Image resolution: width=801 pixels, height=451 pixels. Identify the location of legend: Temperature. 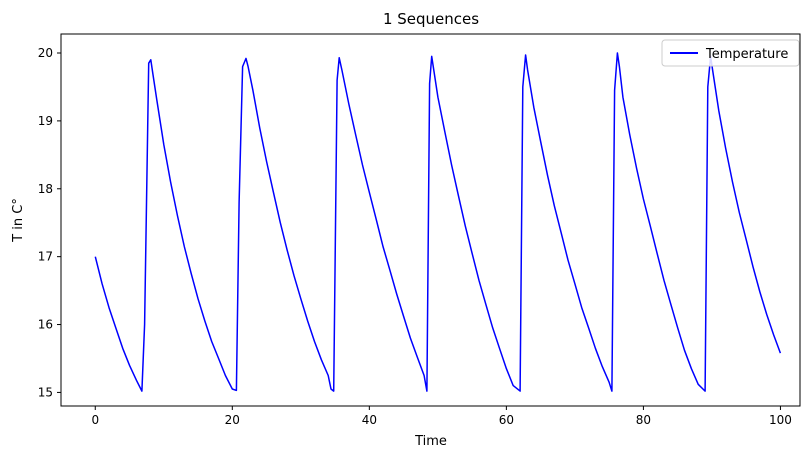
(730, 53).